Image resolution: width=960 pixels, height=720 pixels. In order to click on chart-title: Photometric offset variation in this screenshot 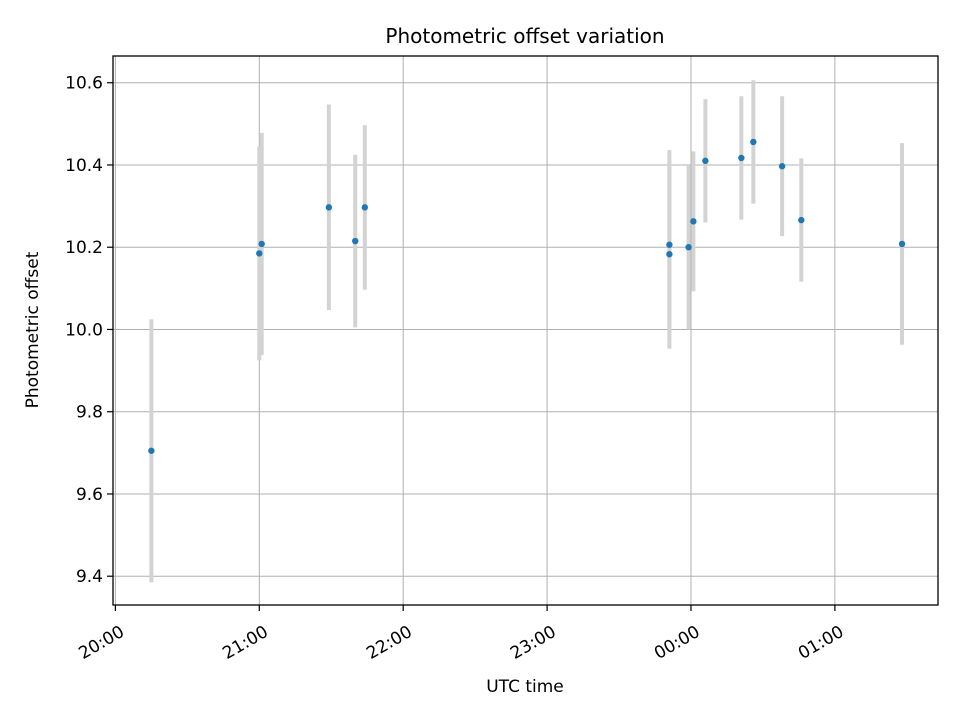, I will do `click(524, 36)`.